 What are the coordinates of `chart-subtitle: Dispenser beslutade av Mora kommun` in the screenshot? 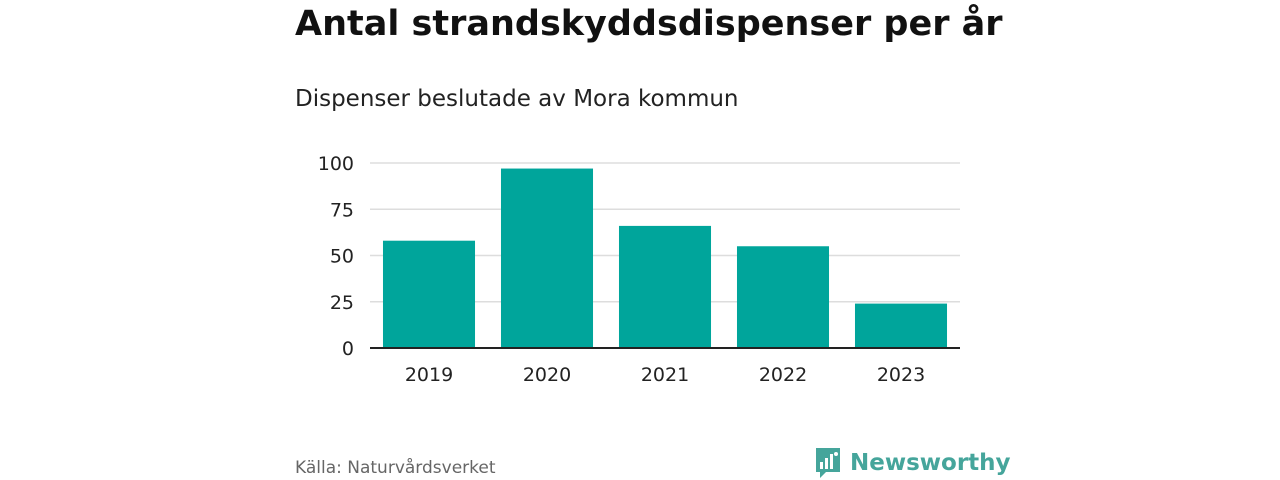 It's located at (517, 99).